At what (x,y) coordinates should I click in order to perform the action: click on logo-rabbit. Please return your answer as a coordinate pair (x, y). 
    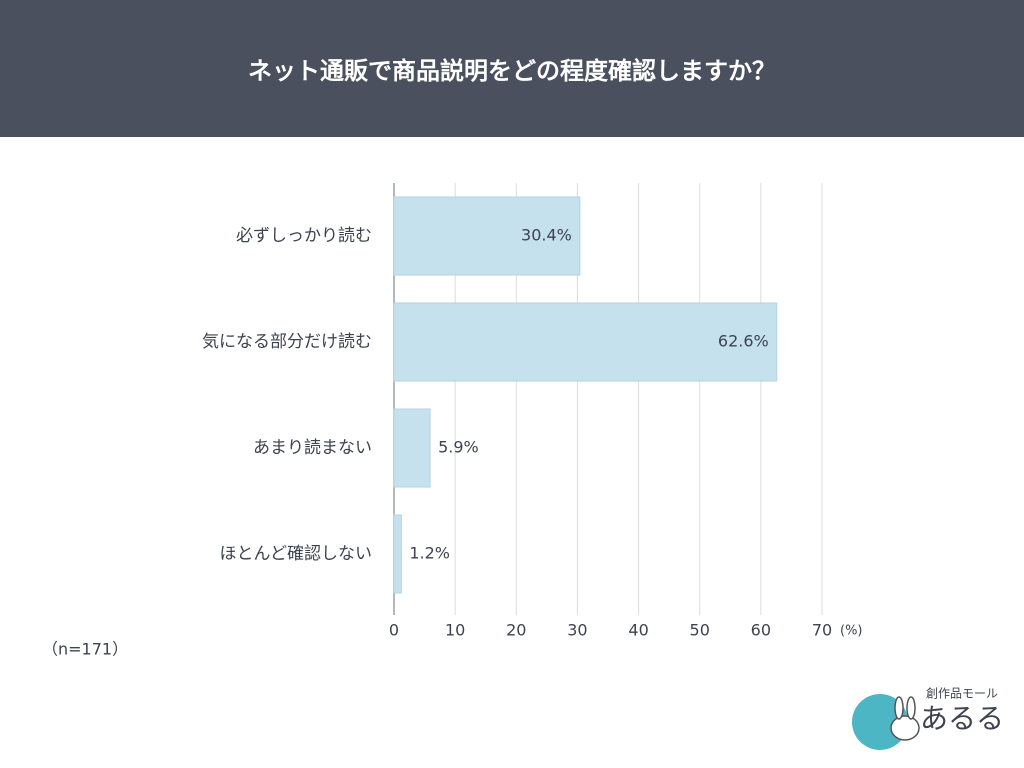
    Looking at the image, I should click on (905, 728).